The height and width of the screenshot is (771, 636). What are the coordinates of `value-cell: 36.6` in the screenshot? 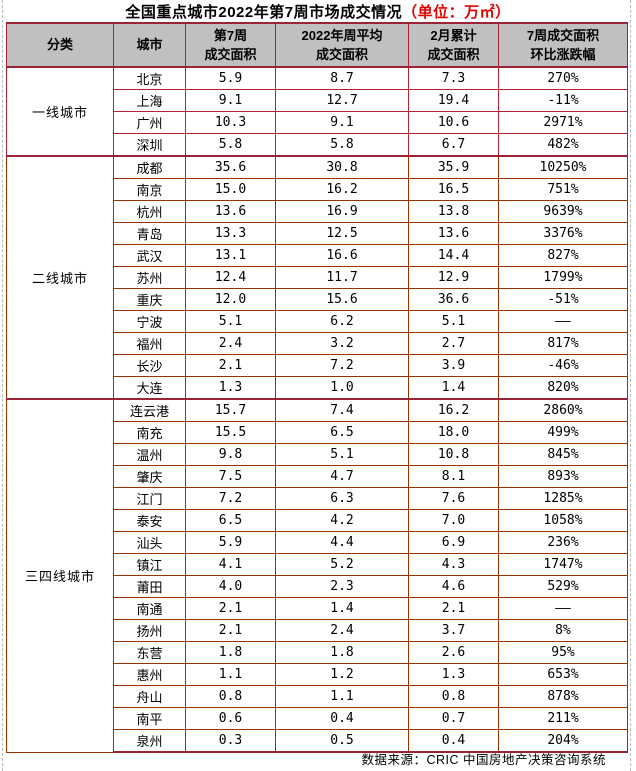 It's located at (453, 299).